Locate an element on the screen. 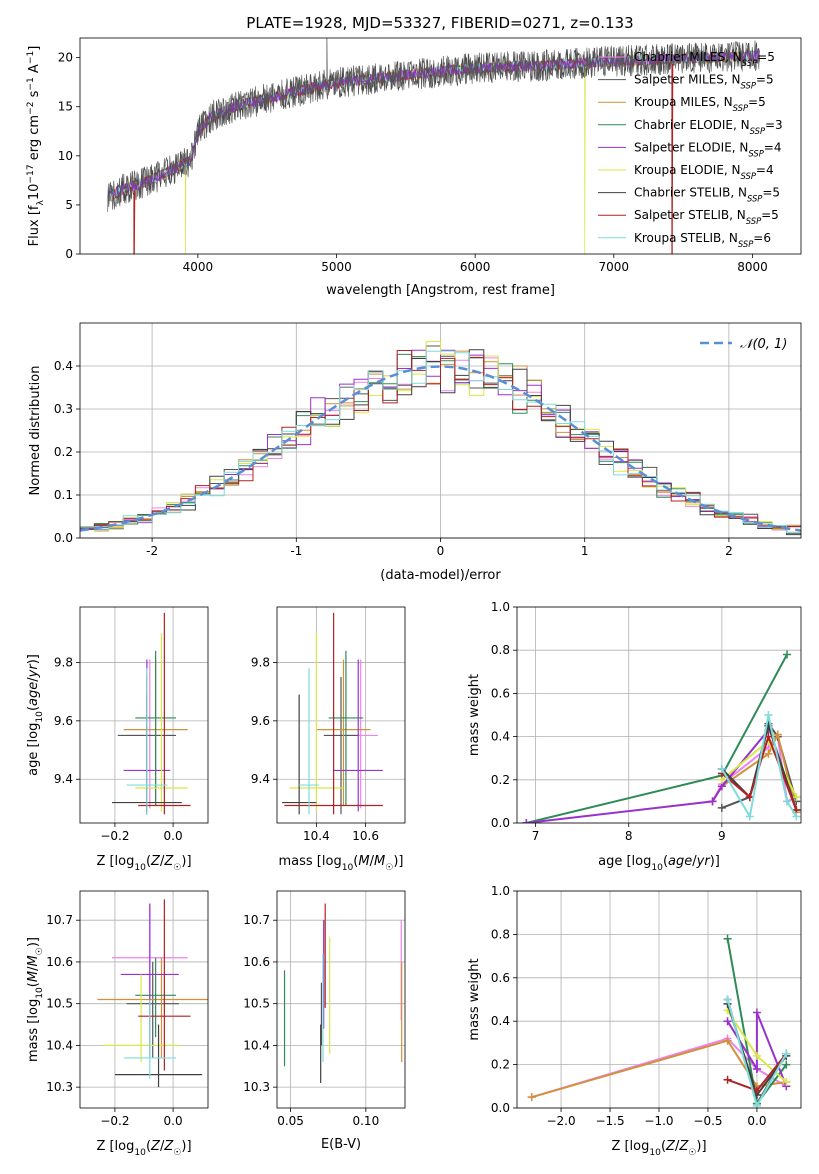 The width and height of the screenshot is (819, 1174). legend-entry: Salpeter ELODIE, NSSP=4 is located at coordinates (708, 149).